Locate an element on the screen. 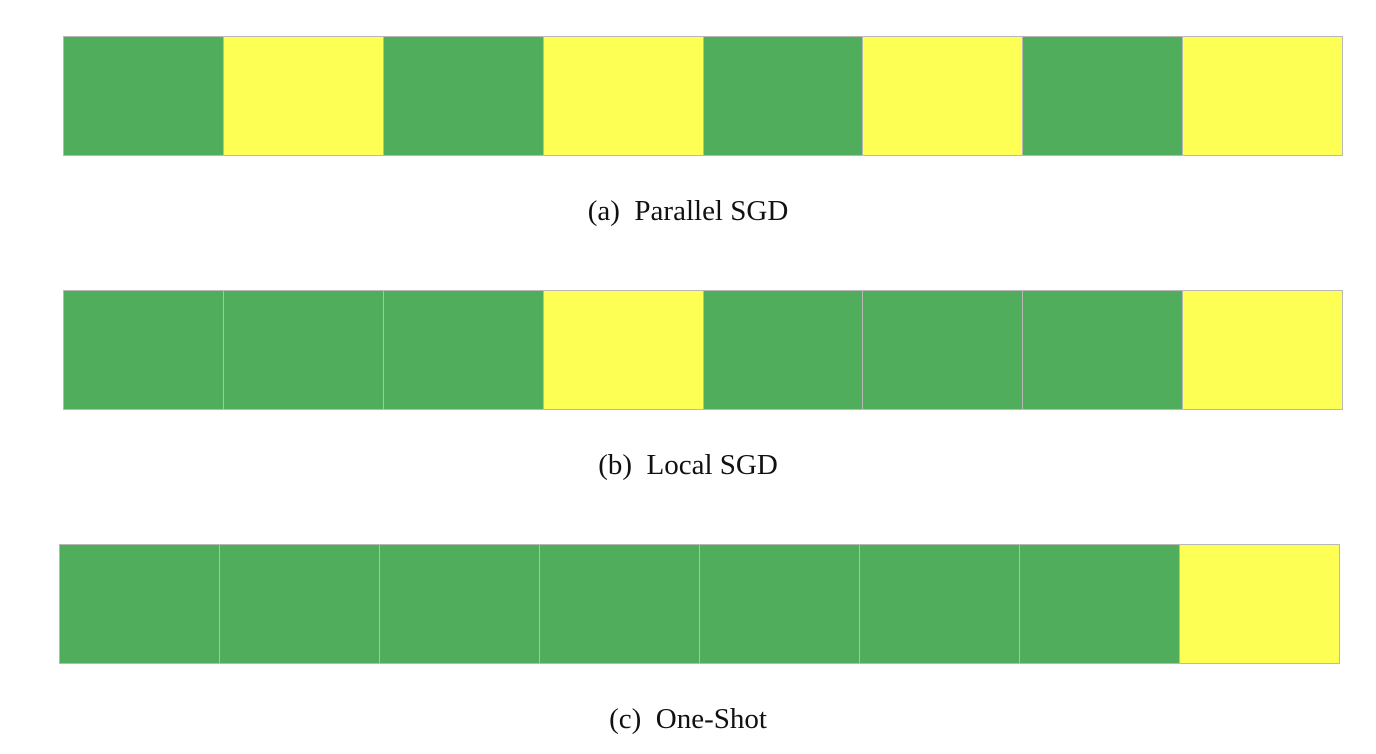  step-strip-local-sgd is located at coordinates (703, 350).